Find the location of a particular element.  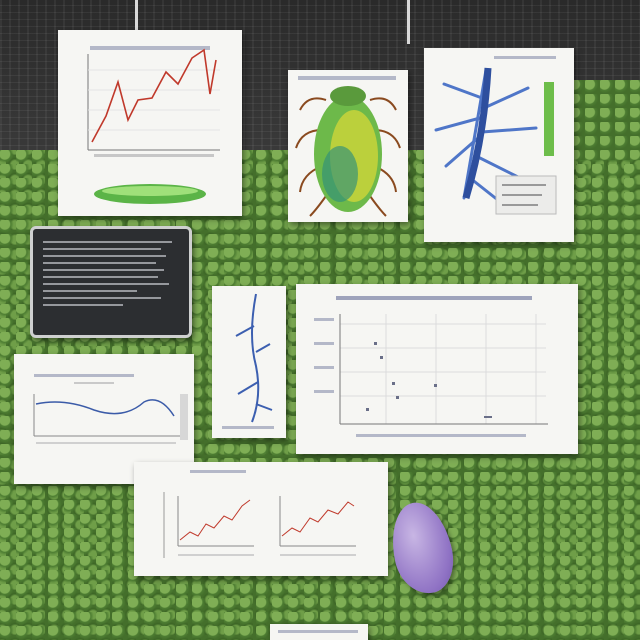

insect-illustration is located at coordinates (348, 146).